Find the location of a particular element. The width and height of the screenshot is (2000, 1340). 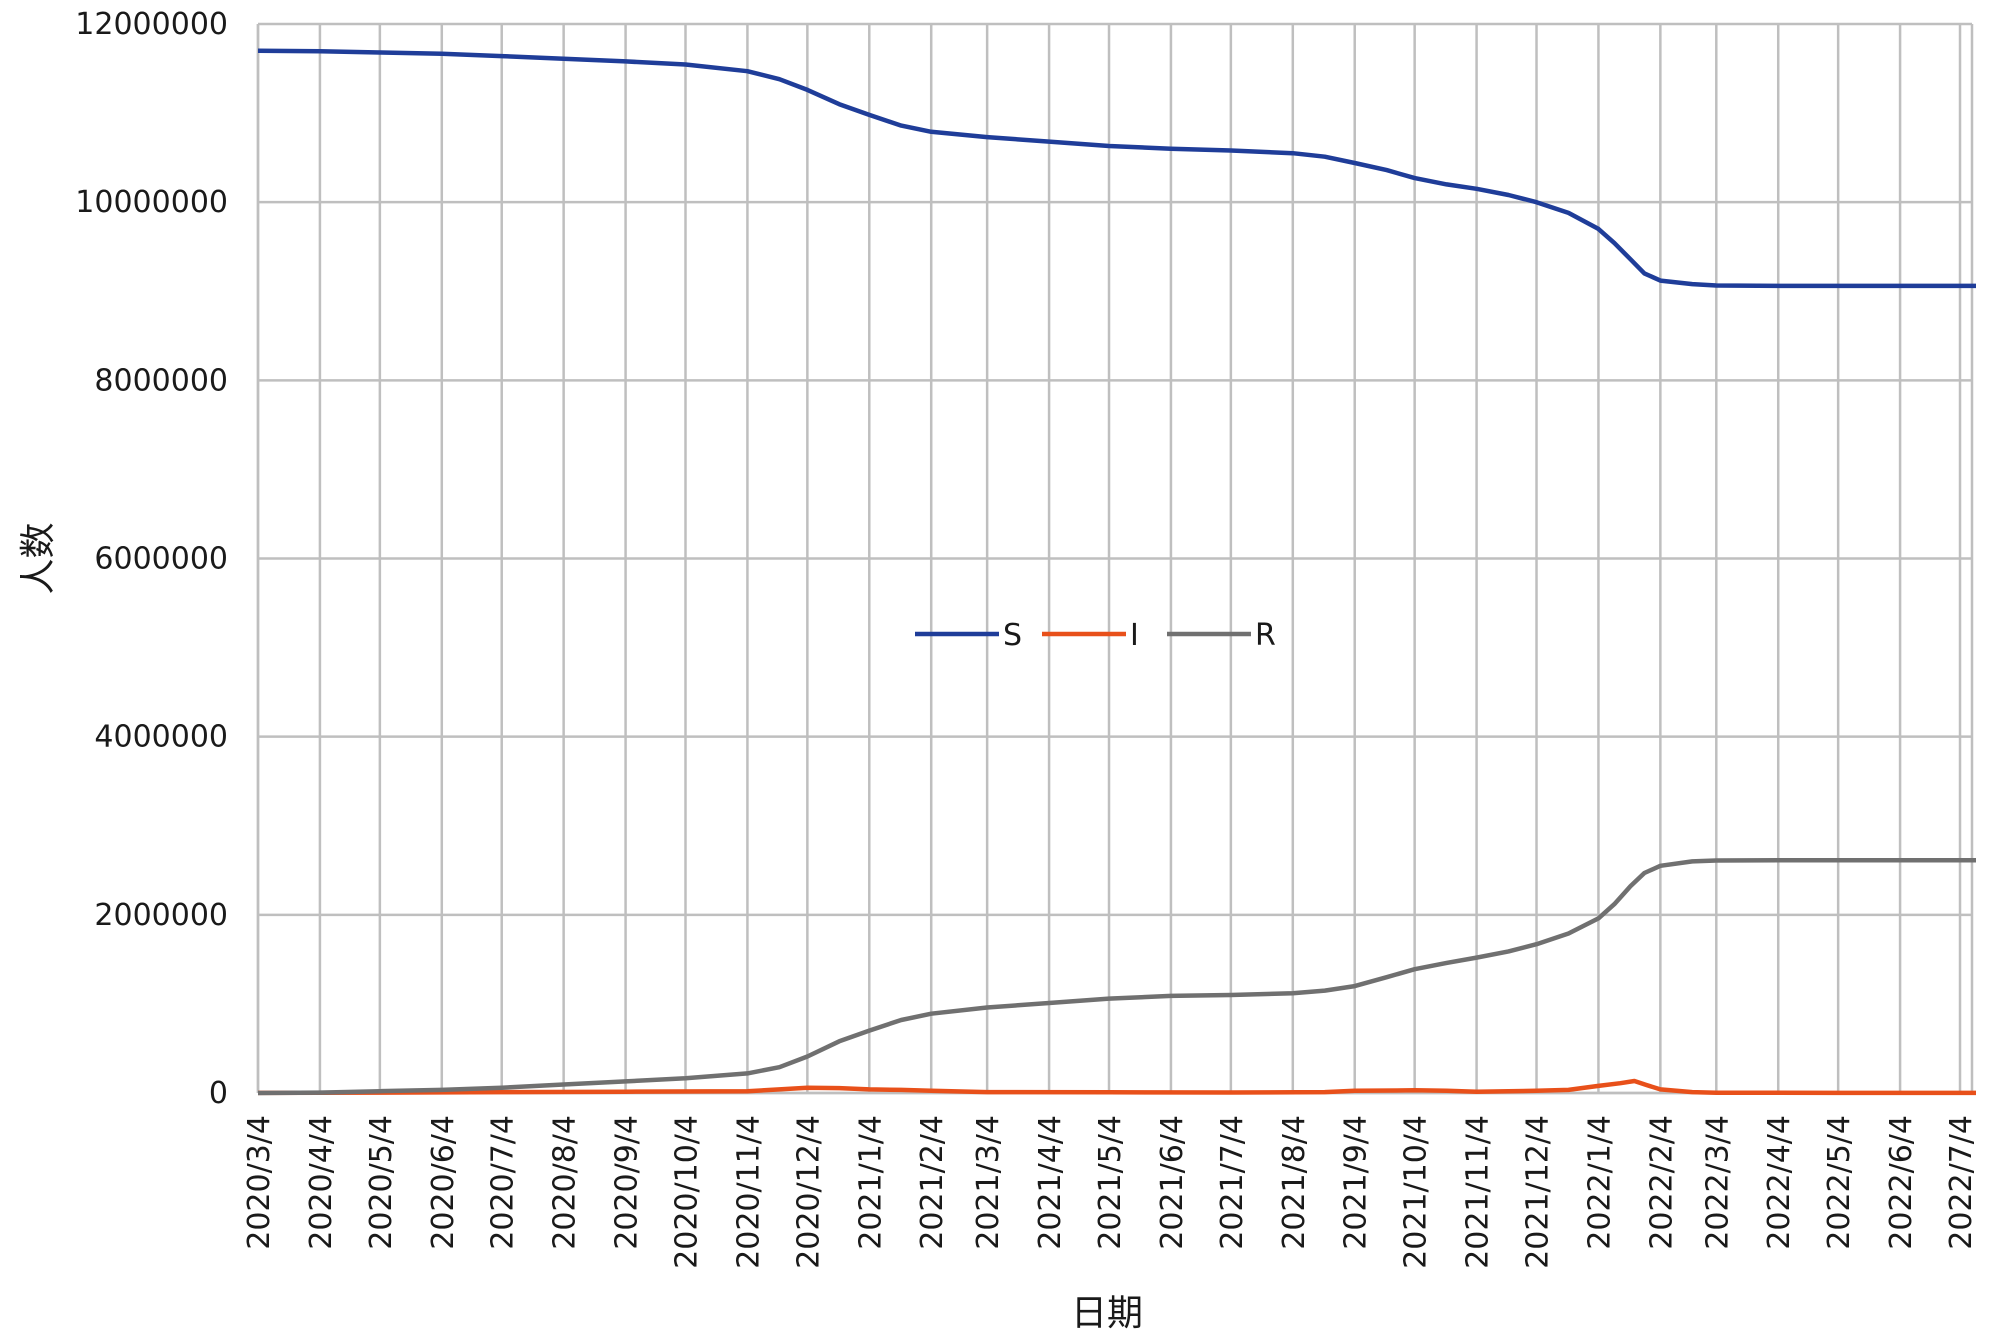

x-tick-label: 2021/3/4 is located at coordinates (988, 1182).